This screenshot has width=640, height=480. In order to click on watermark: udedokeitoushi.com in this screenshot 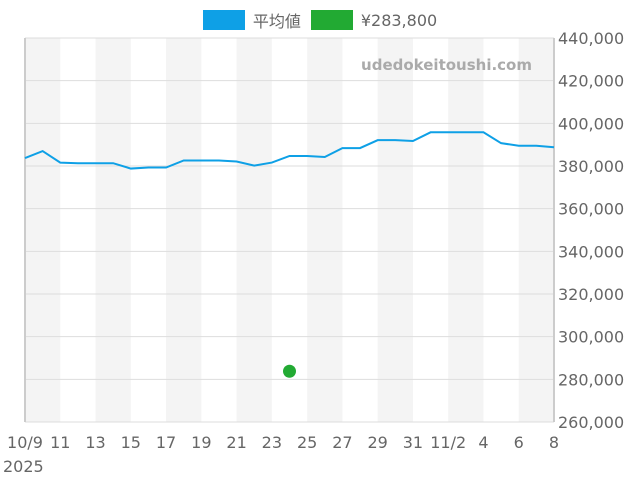, I will do `click(446, 65)`.